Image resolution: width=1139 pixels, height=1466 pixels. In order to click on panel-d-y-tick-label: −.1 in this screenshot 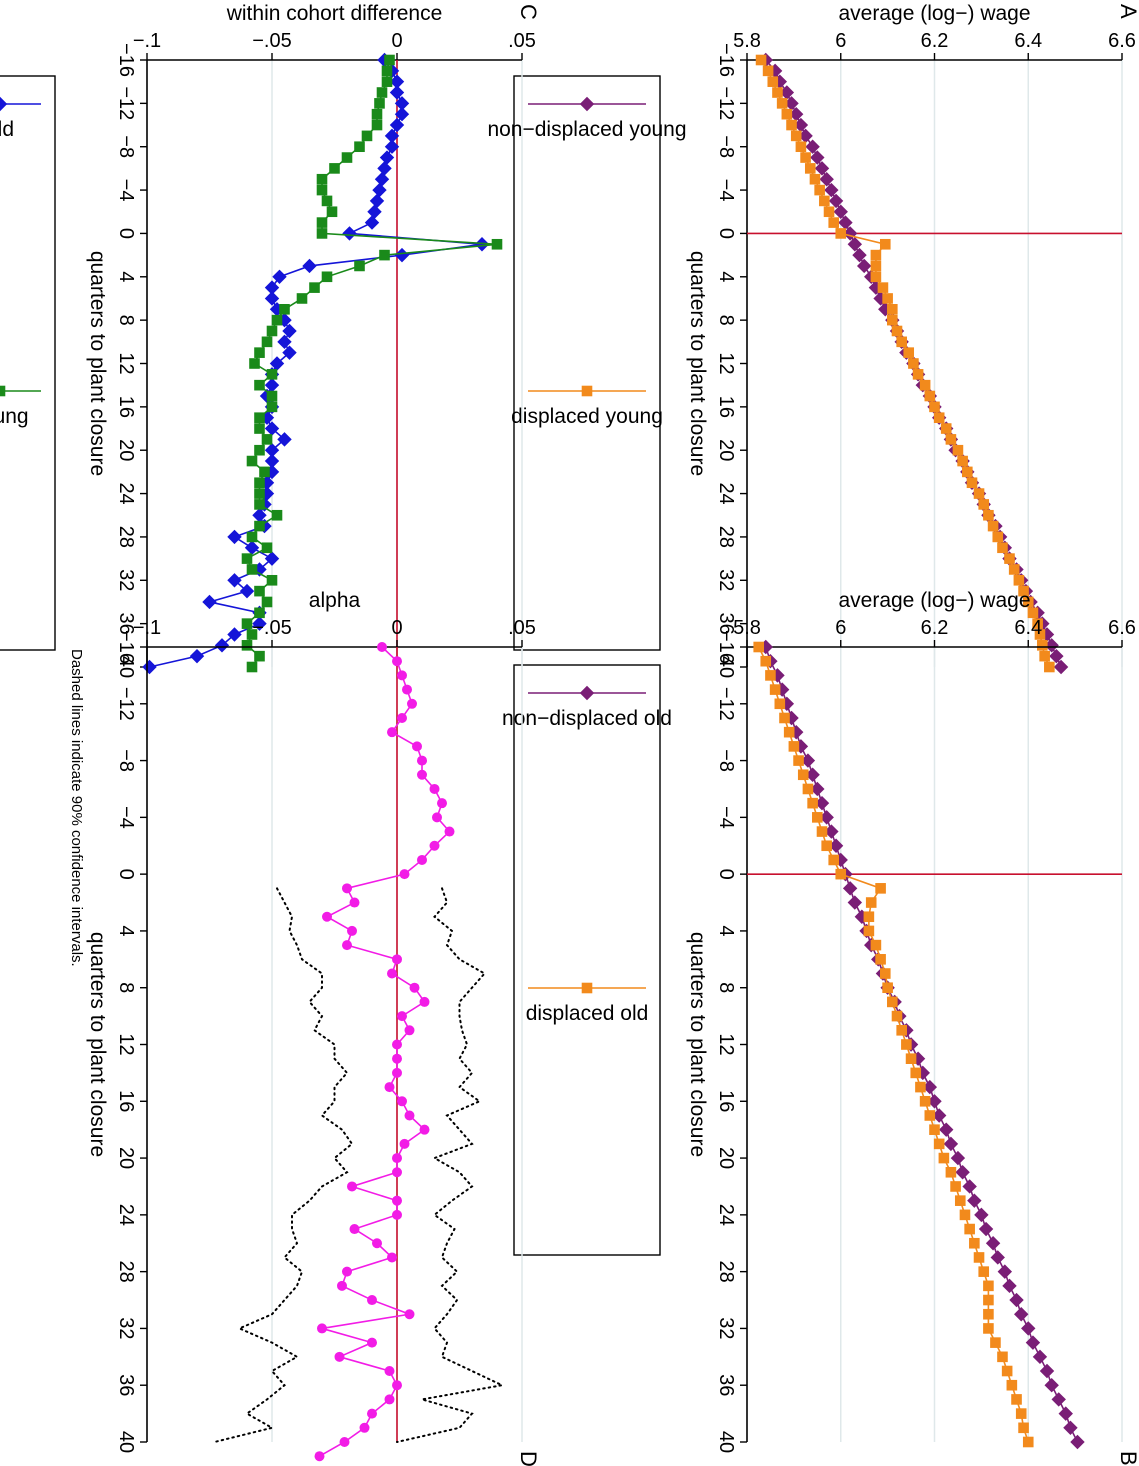, I will do `click(147, 628)`.